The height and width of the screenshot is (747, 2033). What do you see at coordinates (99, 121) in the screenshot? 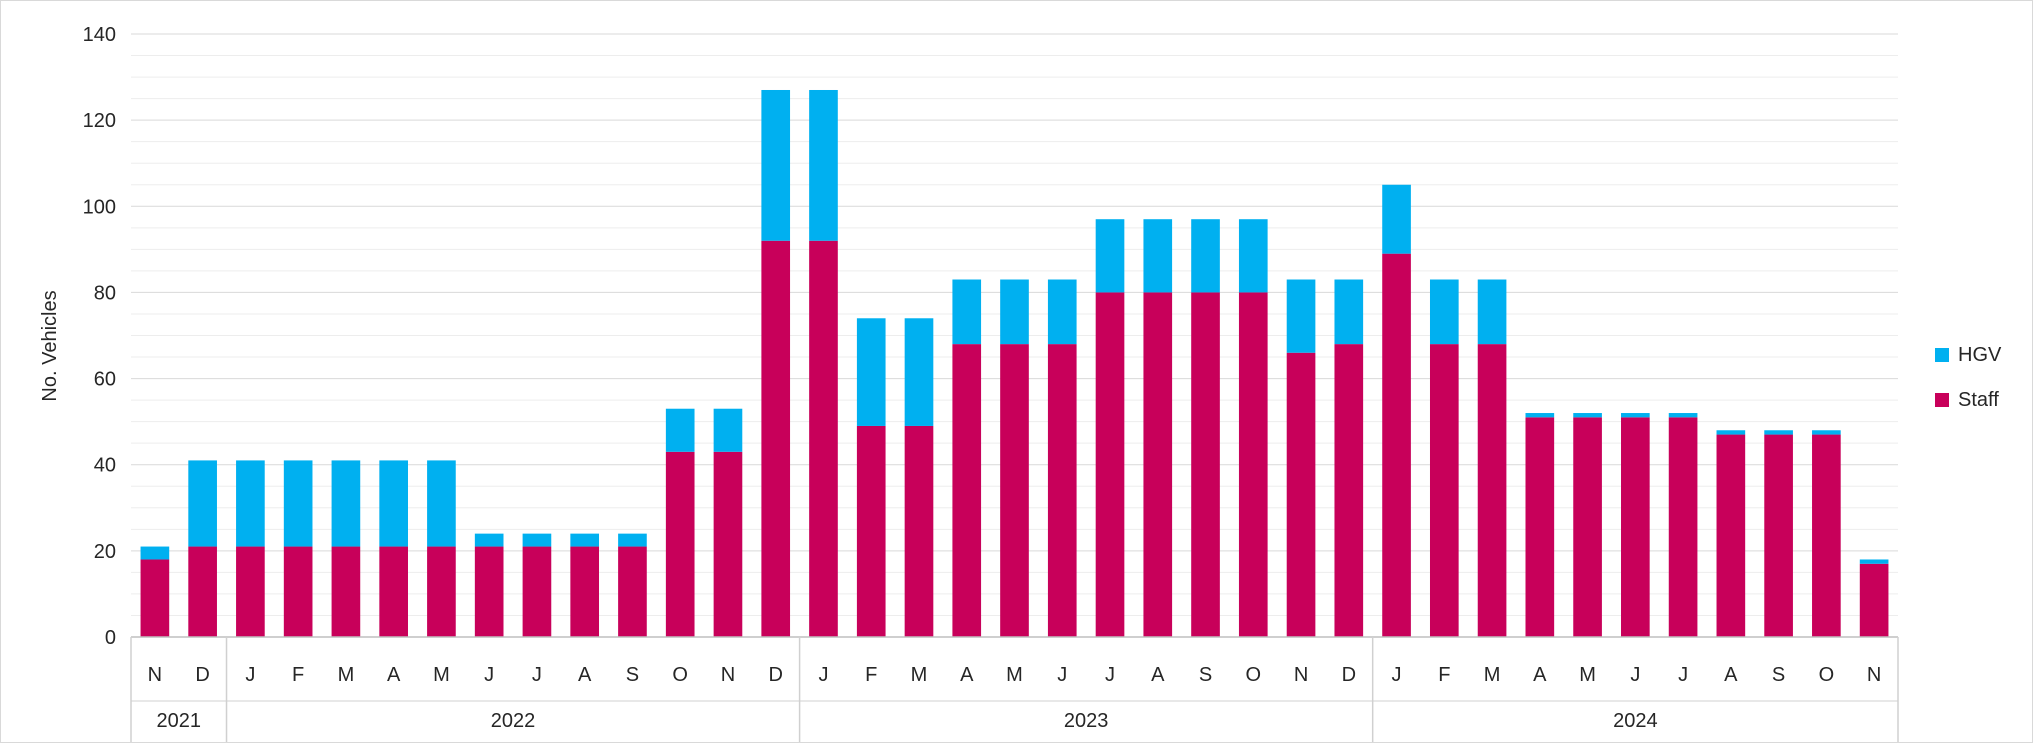
I see `y-tick-label: 120` at bounding box center [99, 121].